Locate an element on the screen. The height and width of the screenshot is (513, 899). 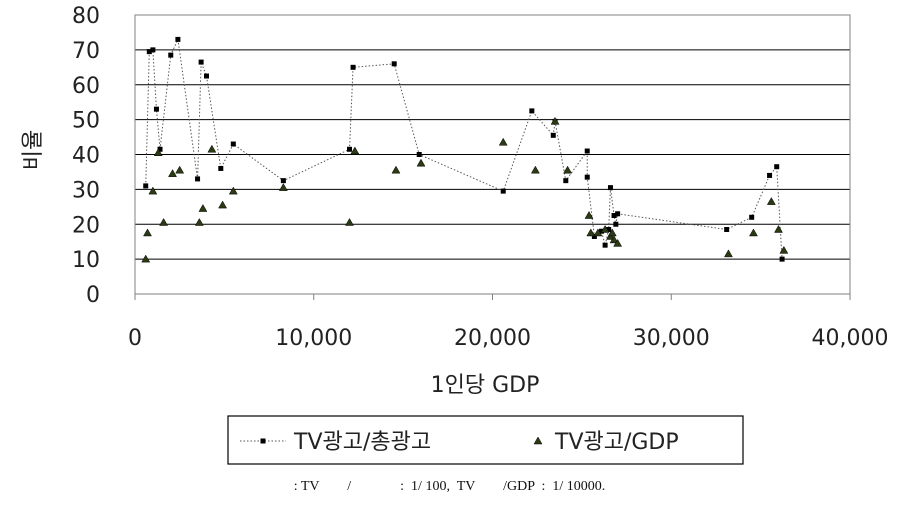
y-tick-label: 0 is located at coordinates (93, 295).